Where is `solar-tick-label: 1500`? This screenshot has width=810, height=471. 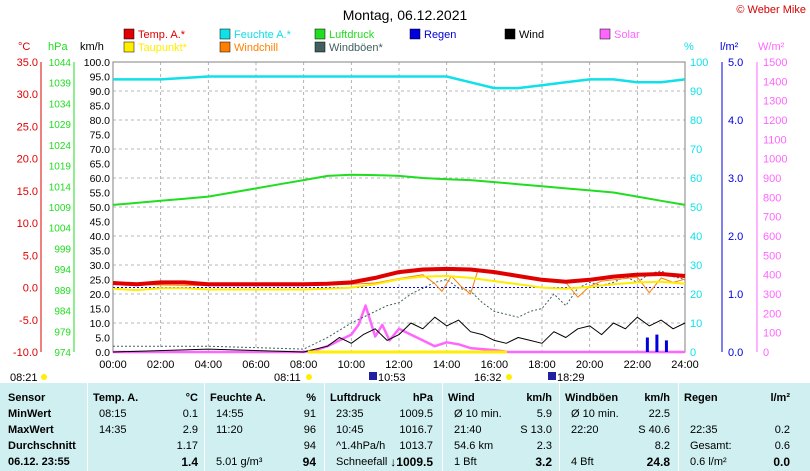 solar-tick-label: 1500 is located at coordinates (775, 63).